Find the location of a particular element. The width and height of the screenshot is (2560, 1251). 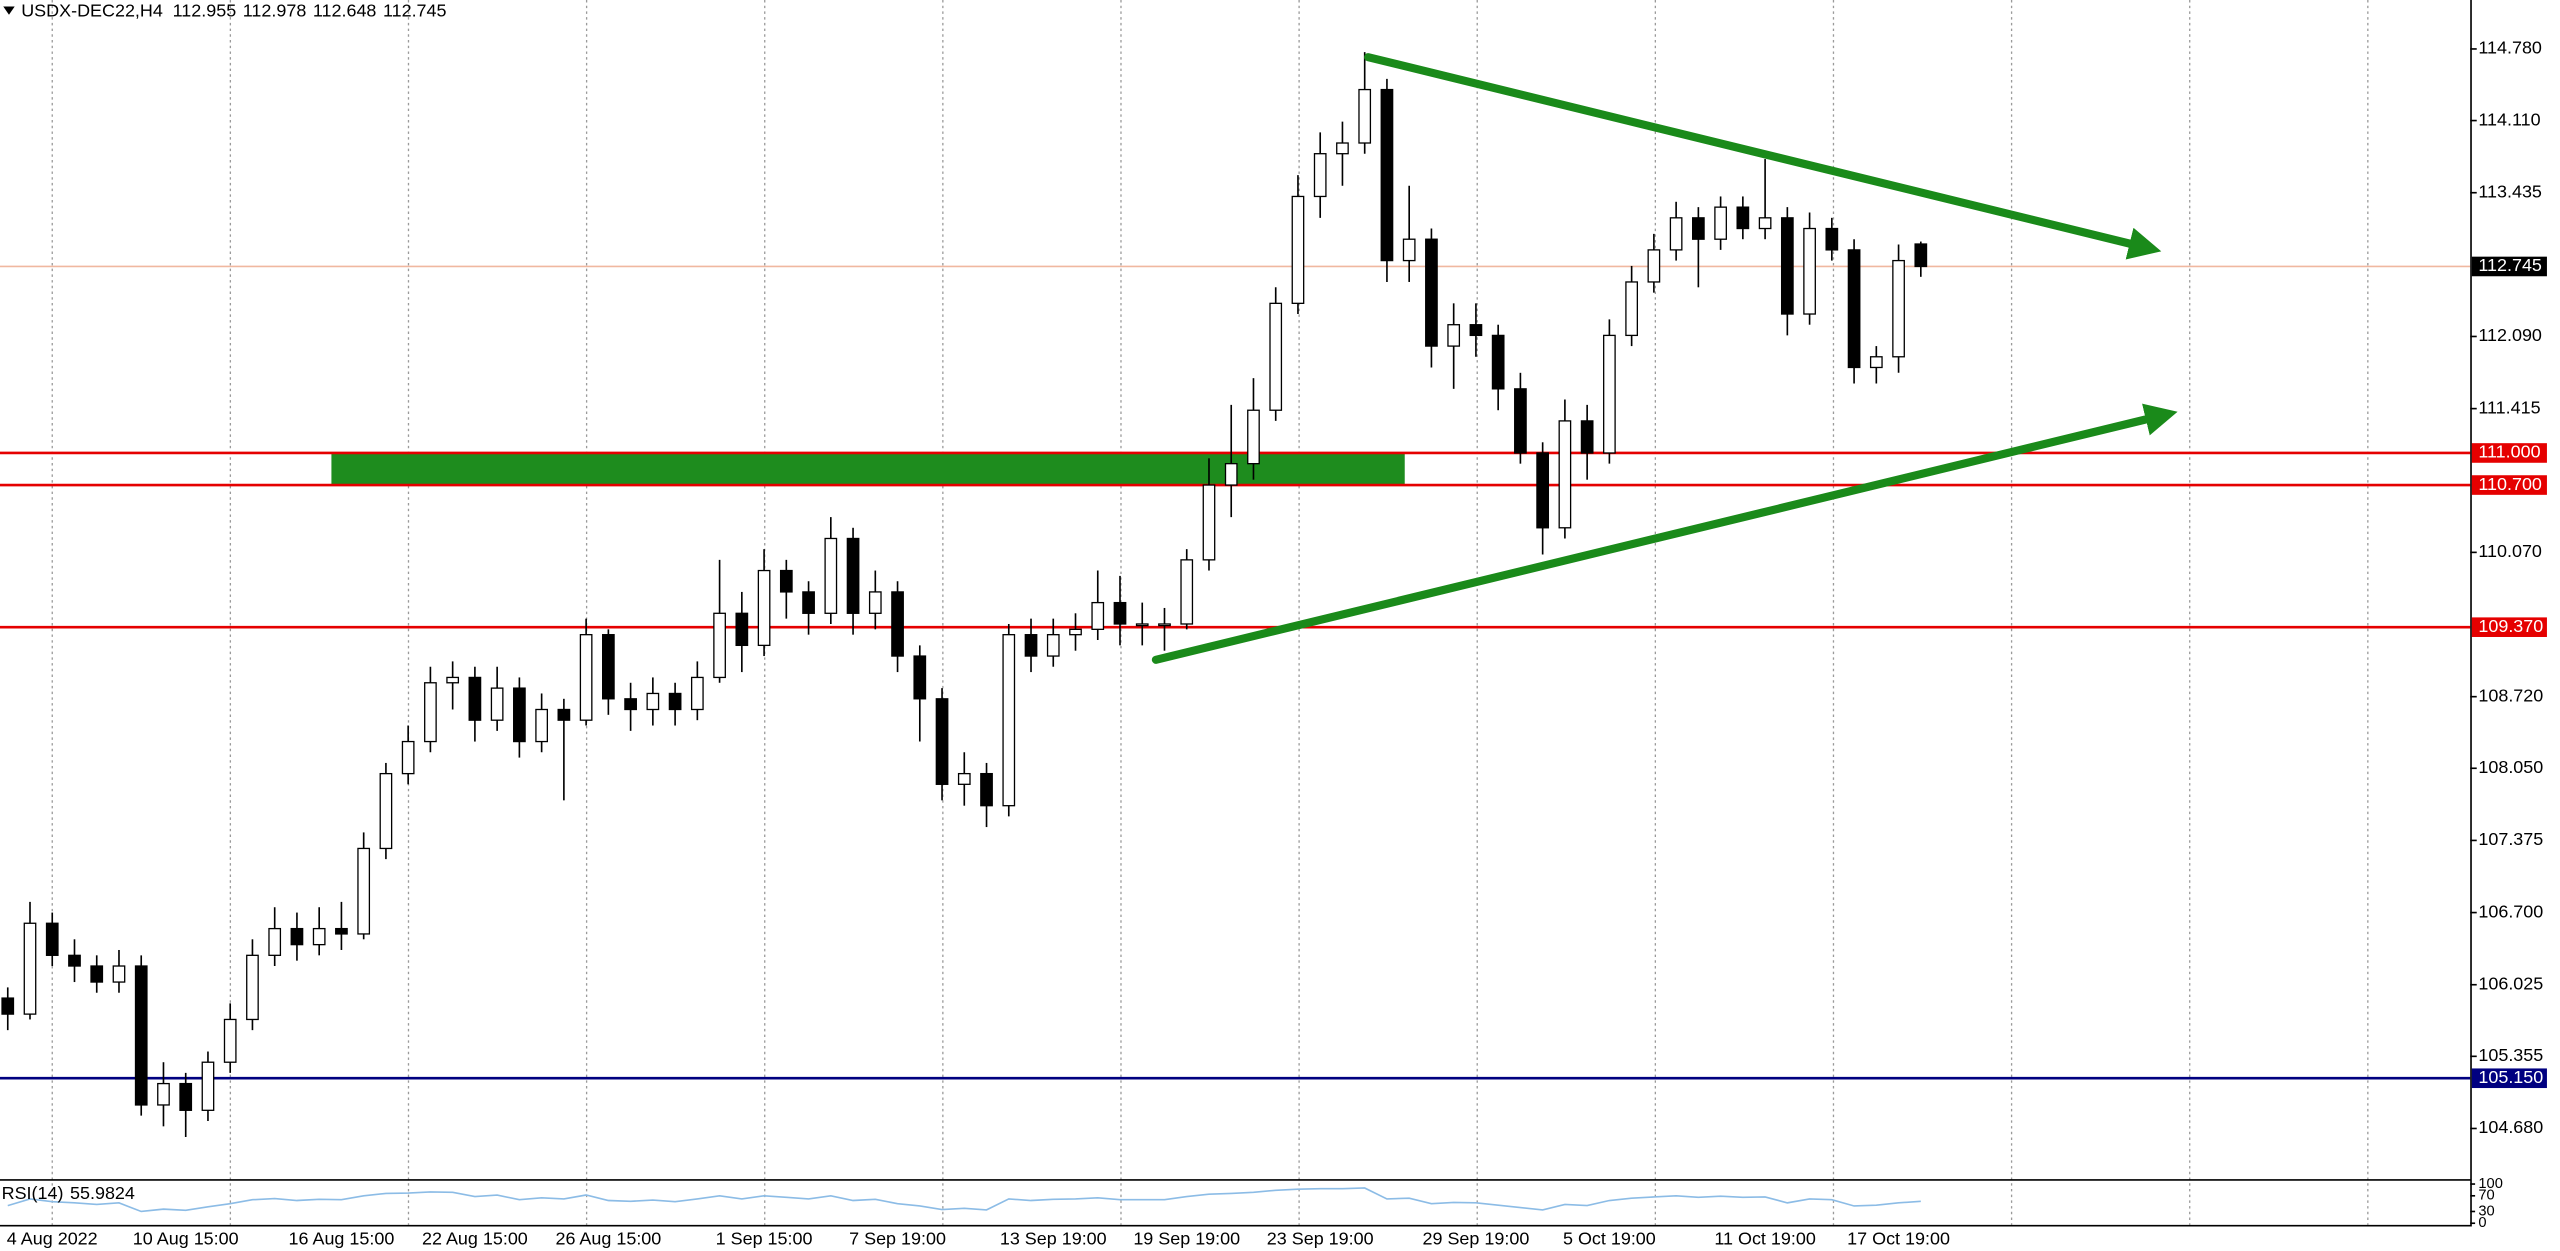

zones is located at coordinates (868, 469).